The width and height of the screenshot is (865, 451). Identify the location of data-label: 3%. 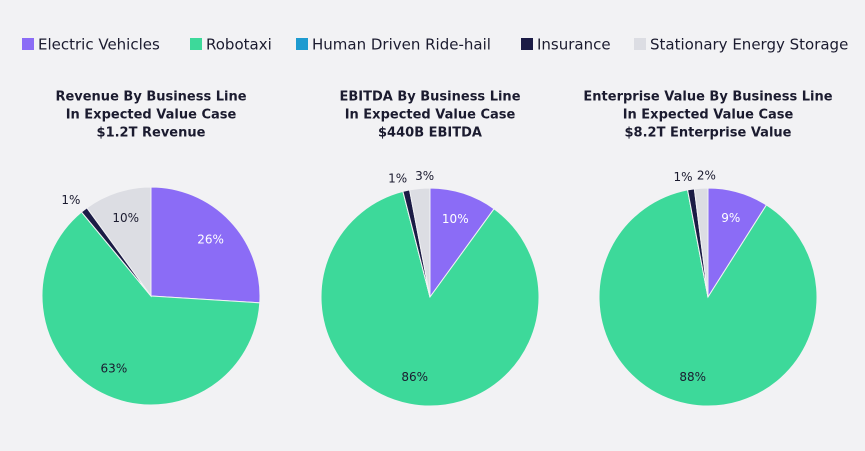
(424, 176).